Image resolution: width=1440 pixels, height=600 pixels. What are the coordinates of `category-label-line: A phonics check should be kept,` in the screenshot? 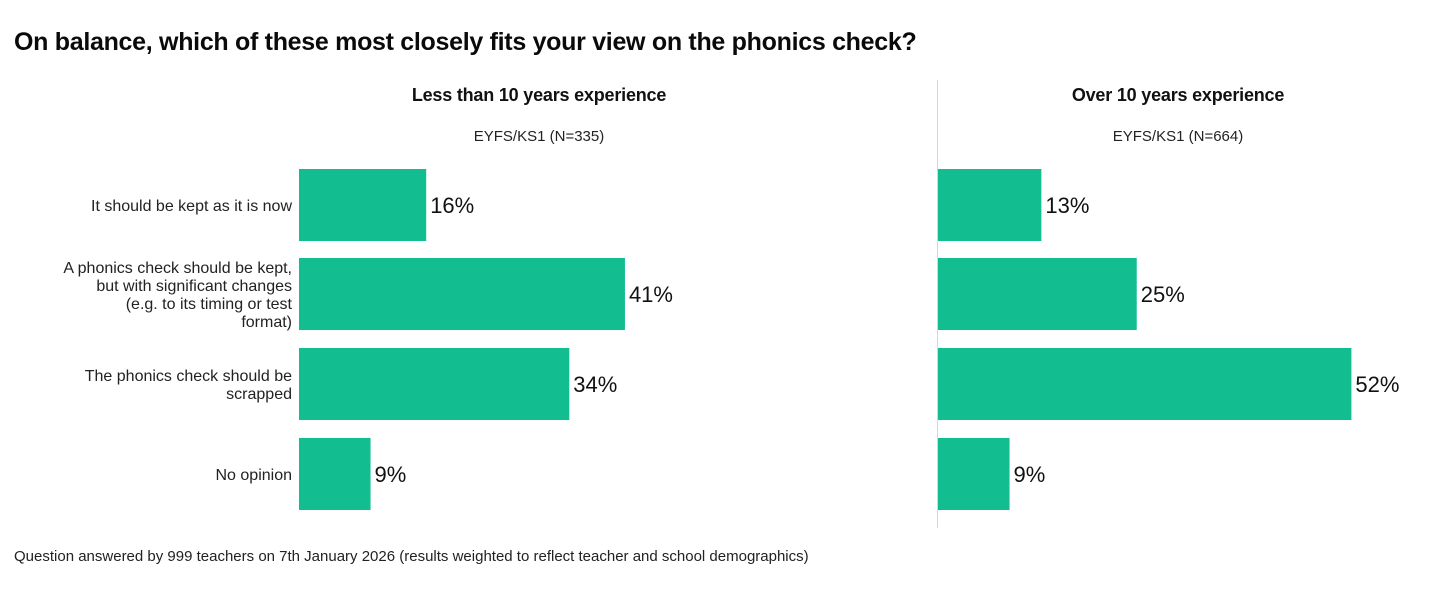 It's located at (177, 268).